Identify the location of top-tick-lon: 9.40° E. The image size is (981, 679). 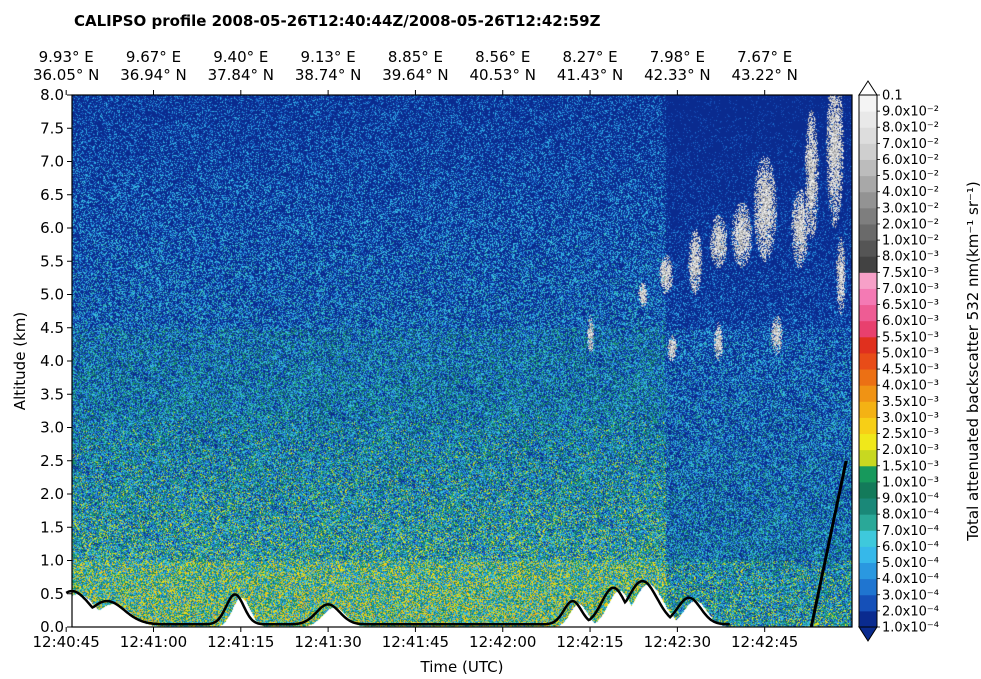
(240, 57).